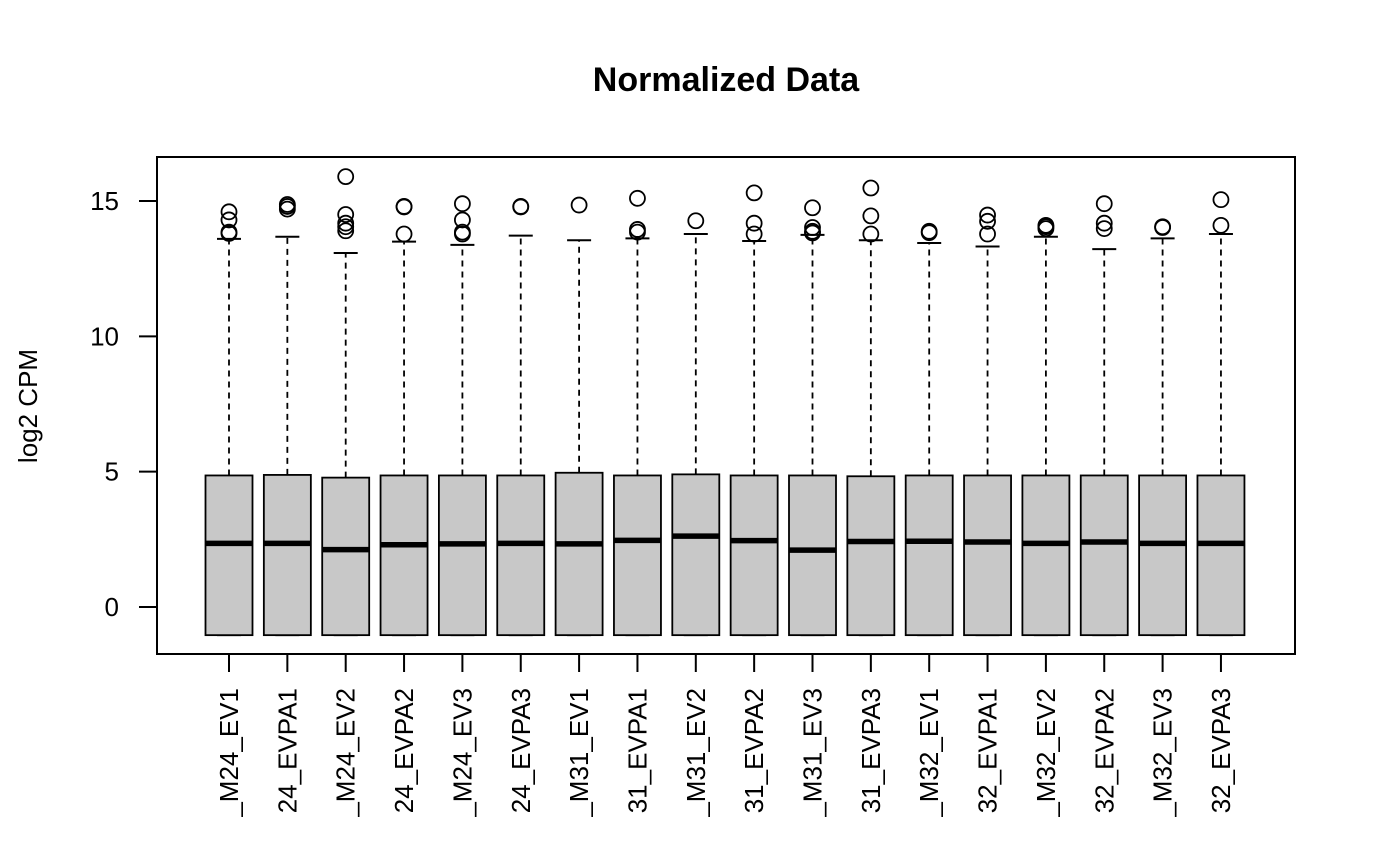 The image size is (1376, 855). Describe the element at coordinates (929, 753) in the screenshot. I see `x-tick-label: _M32_EV1` at that location.